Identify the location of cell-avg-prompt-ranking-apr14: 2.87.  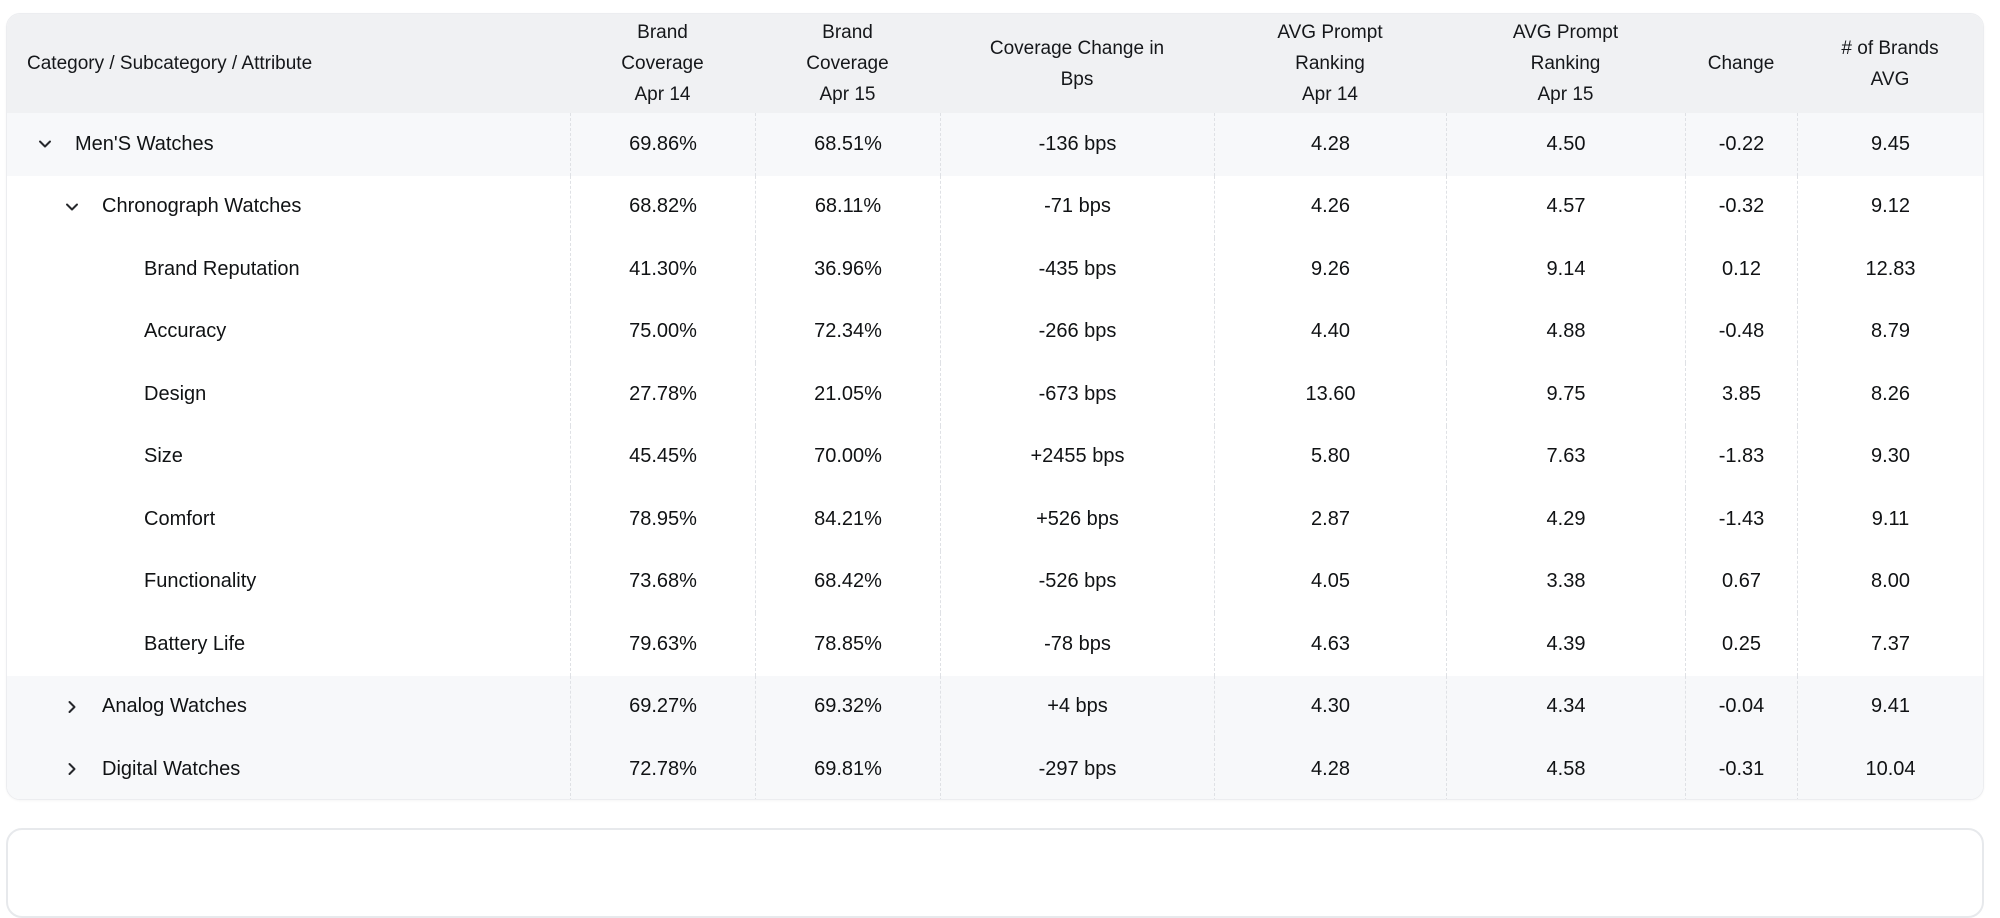
(1330, 519).